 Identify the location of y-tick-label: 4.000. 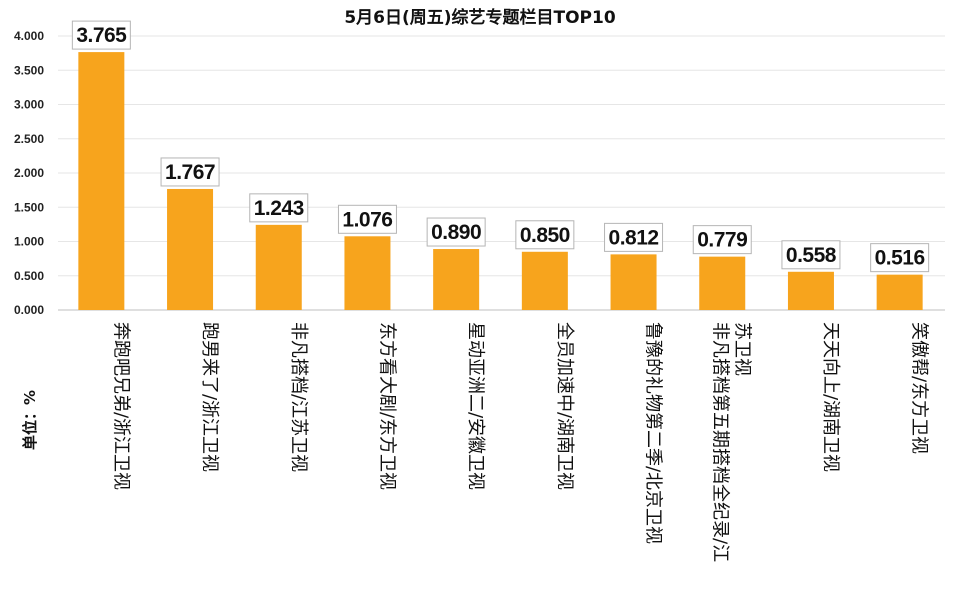
(29, 36).